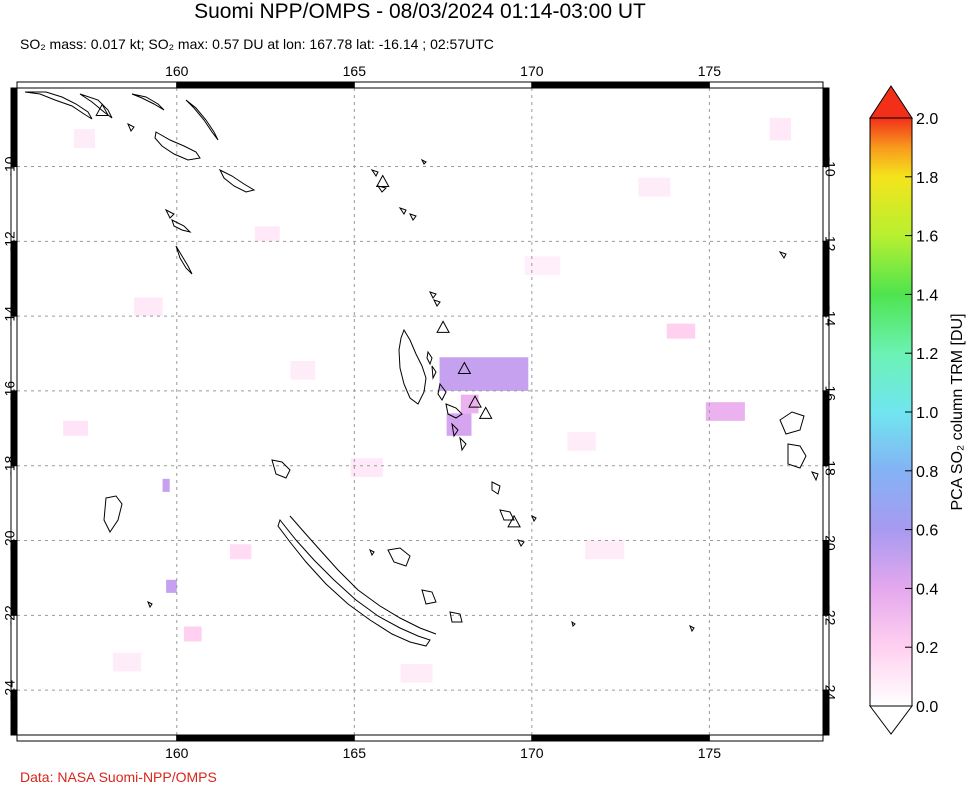 The width and height of the screenshot is (975, 800). Describe the element at coordinates (10, 241) in the screenshot. I see `y-tick-label-left: -12` at that location.